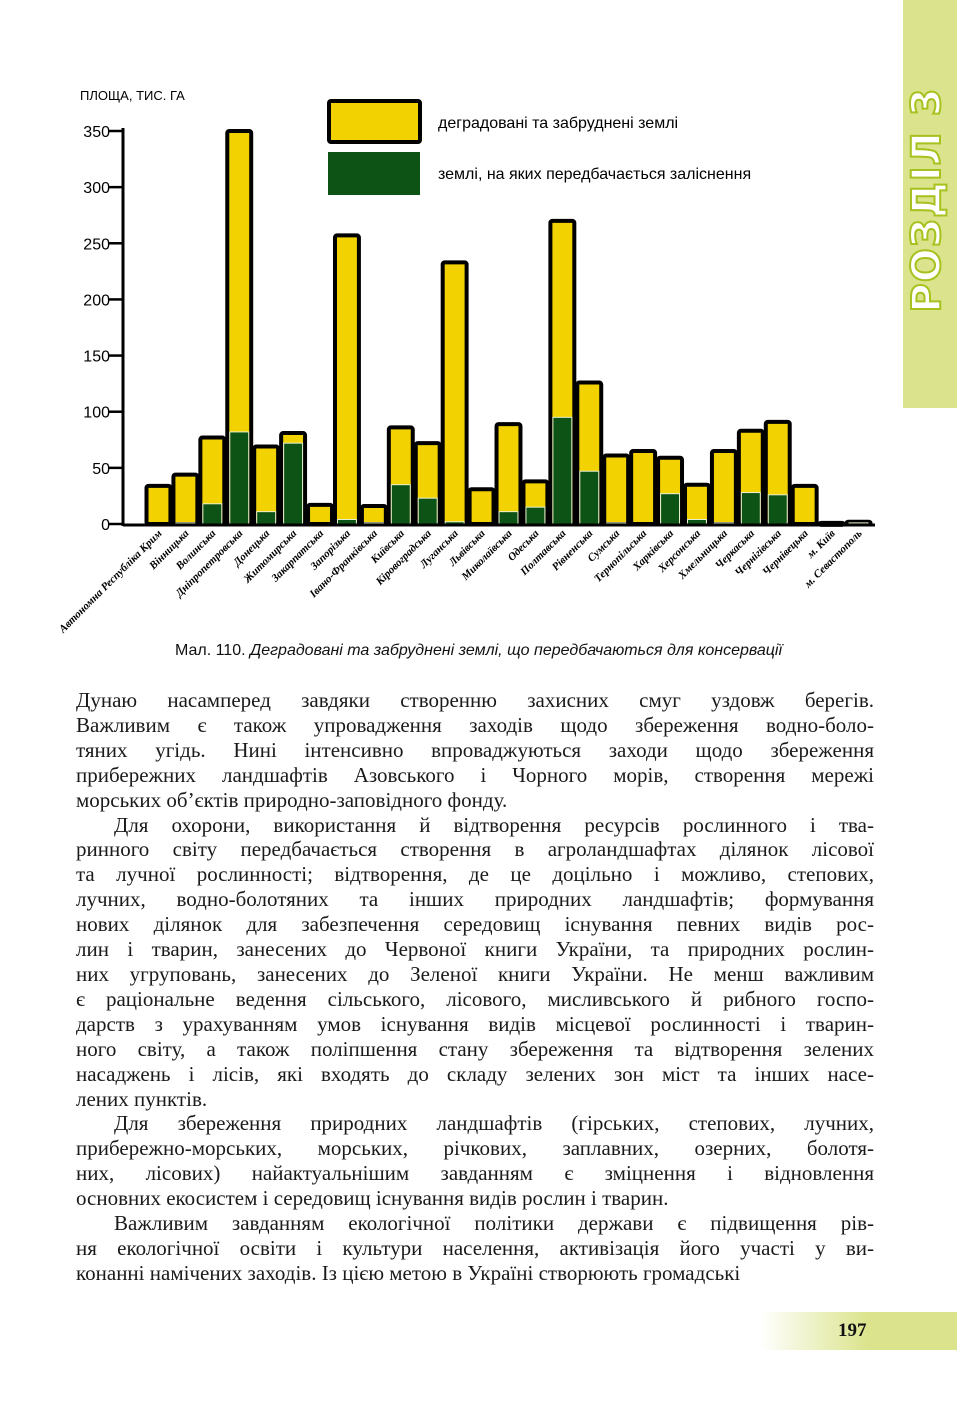 Image resolution: width=957 pixels, height=1417 pixels. I want to click on y-tick-label: 350, so click(96, 132).